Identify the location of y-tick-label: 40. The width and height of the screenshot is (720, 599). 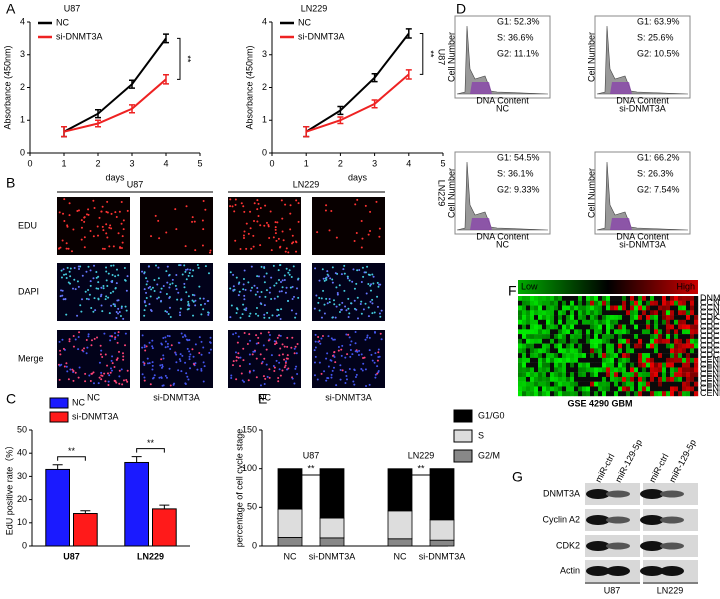
(22, 453).